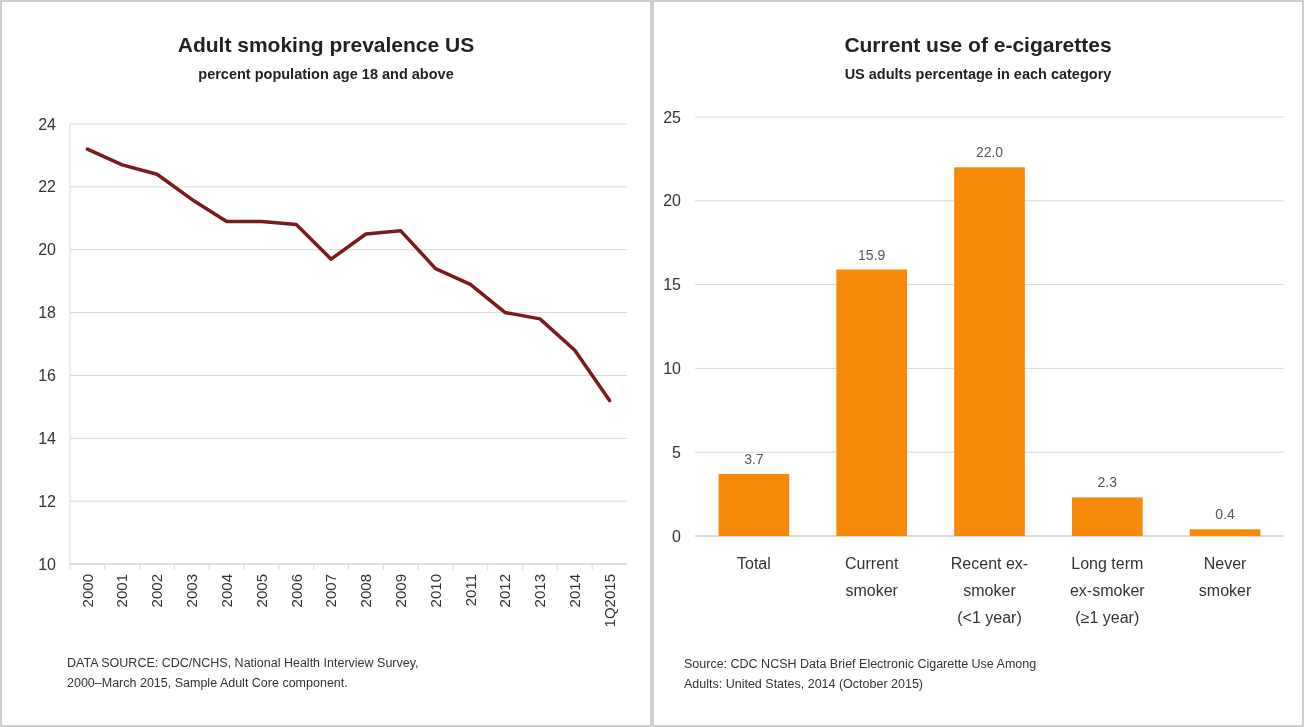 The image size is (1304, 727). What do you see at coordinates (47, 124) in the screenshot?
I see `y-tick-label: 24` at bounding box center [47, 124].